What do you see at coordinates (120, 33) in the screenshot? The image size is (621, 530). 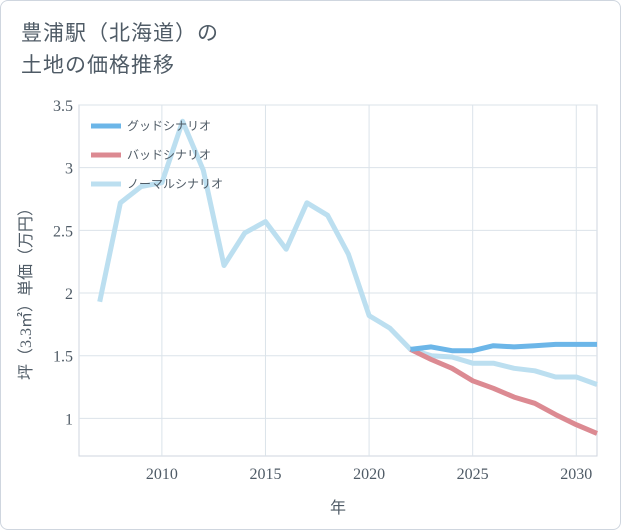 I see `chart-title-line1: 豊浦駅（北海道）の` at bounding box center [120, 33].